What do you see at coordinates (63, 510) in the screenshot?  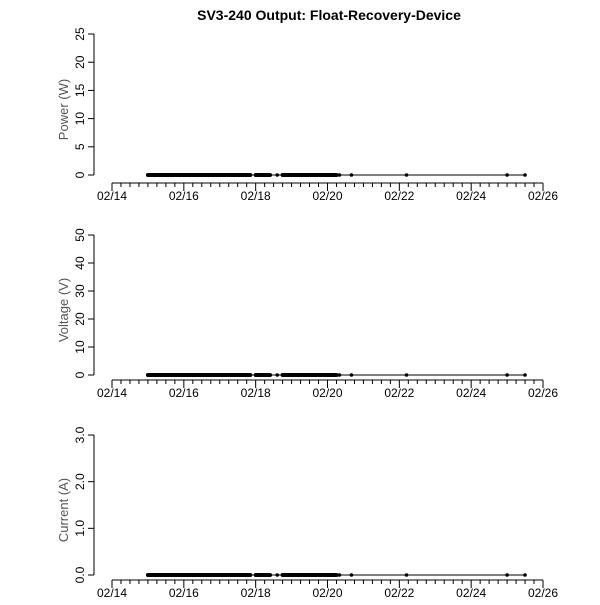 I see `y-axis-title: Current (A)` at bounding box center [63, 510].